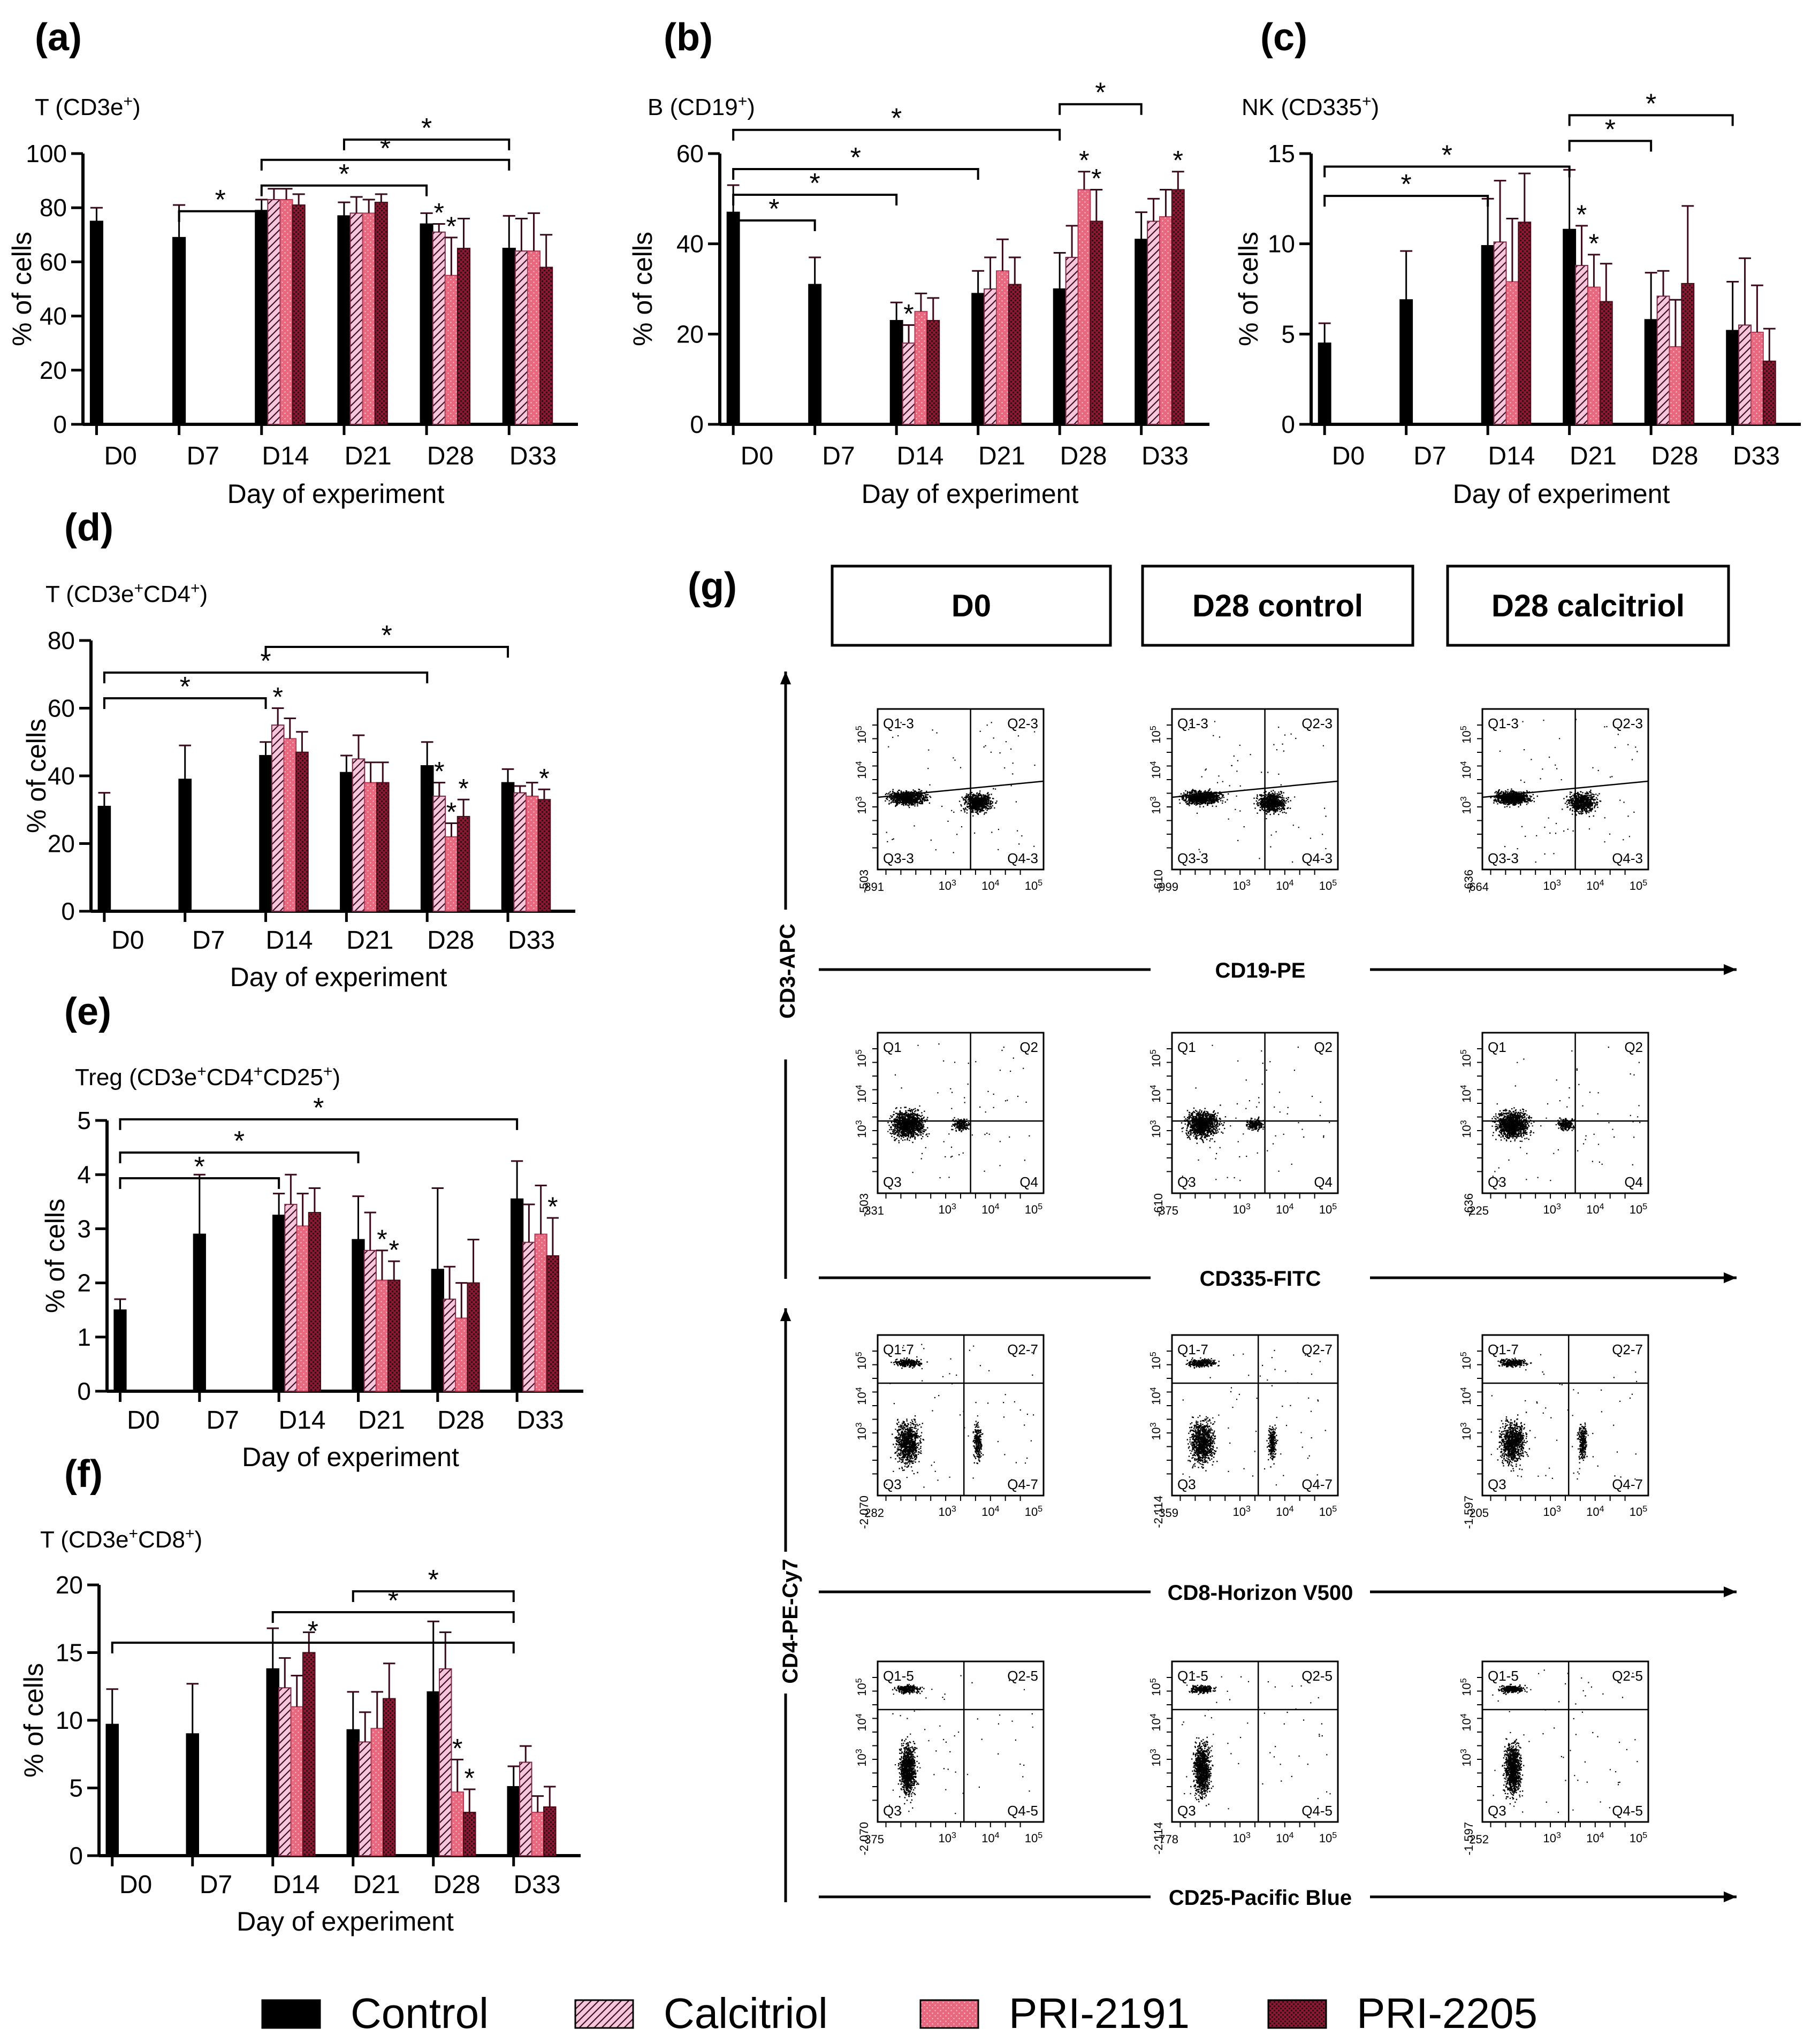 The width and height of the screenshot is (1804, 2044). Describe the element at coordinates (688, 37) in the screenshot. I see `panel-letter-b: (b)` at that location.